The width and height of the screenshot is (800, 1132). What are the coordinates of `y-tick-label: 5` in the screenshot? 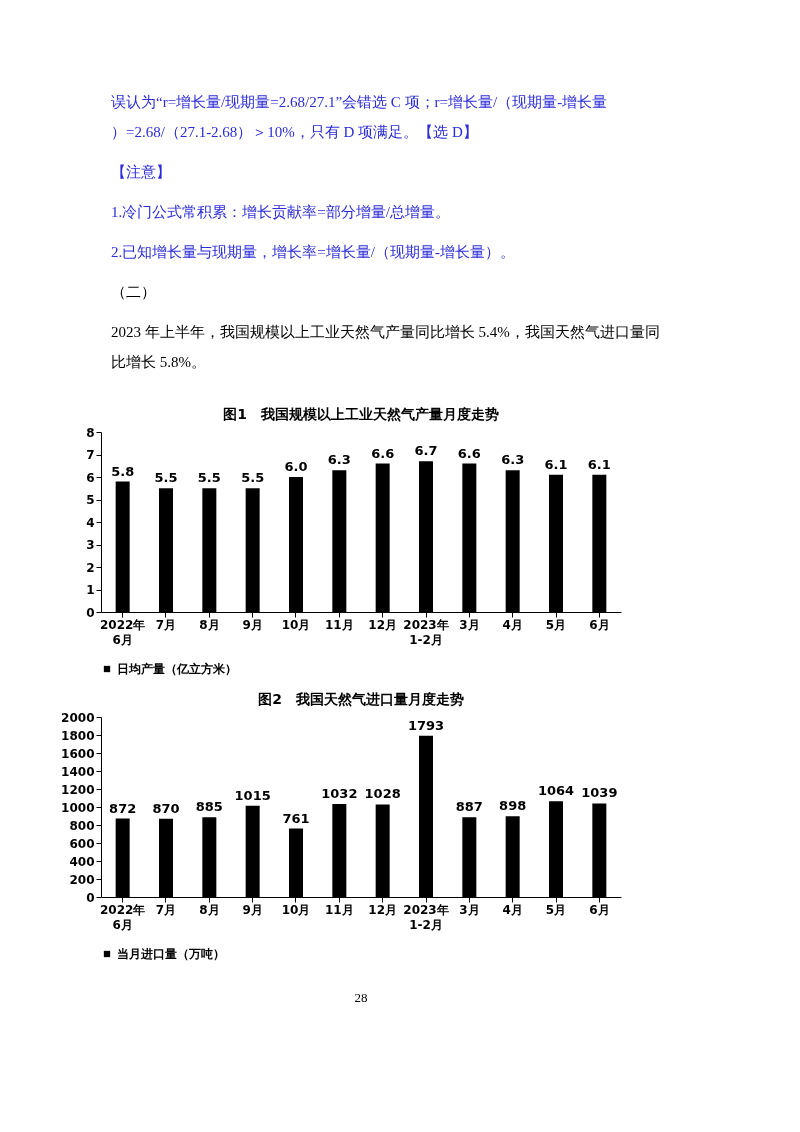 It's located at (90, 500).